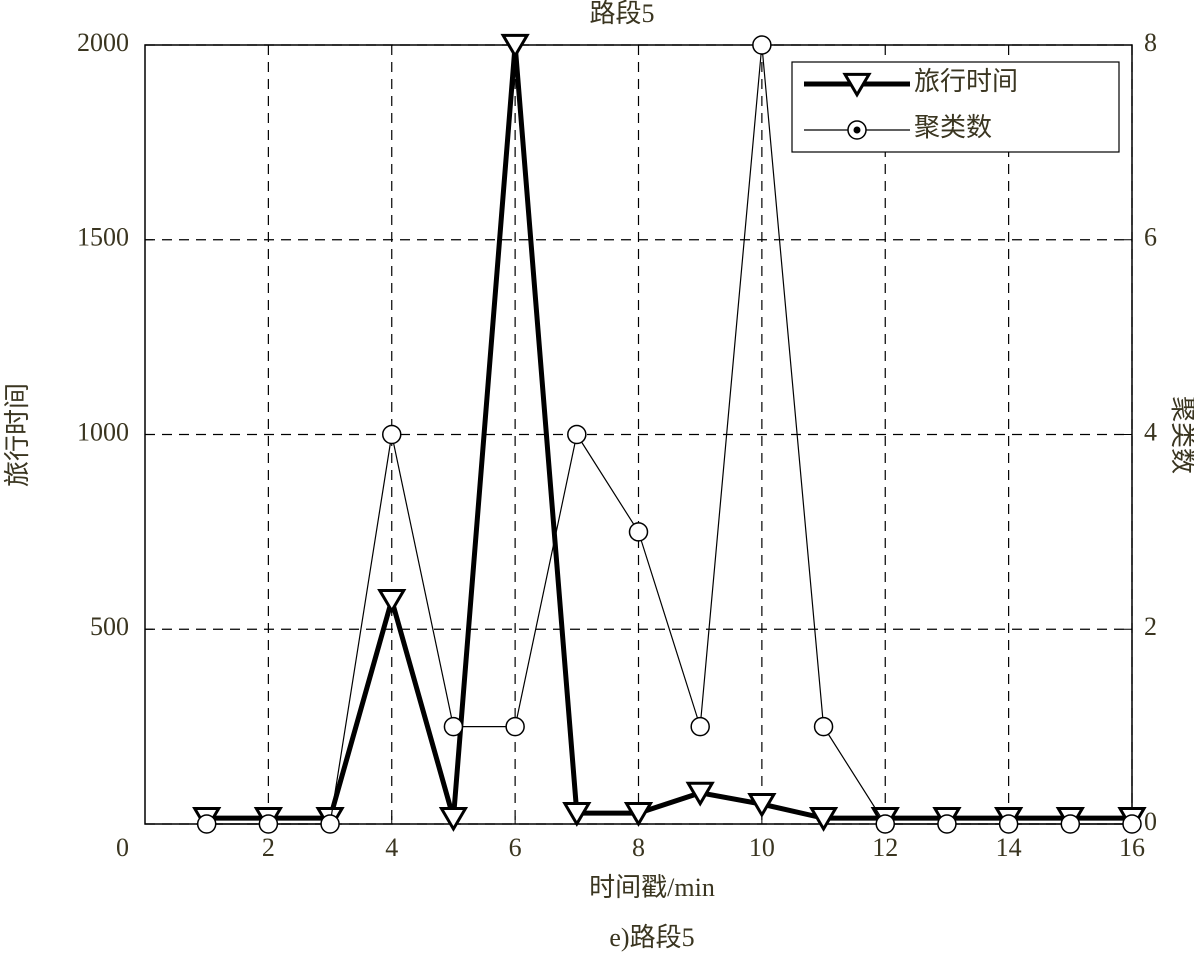  I want to click on y-tick-label: 500, so click(109, 626).